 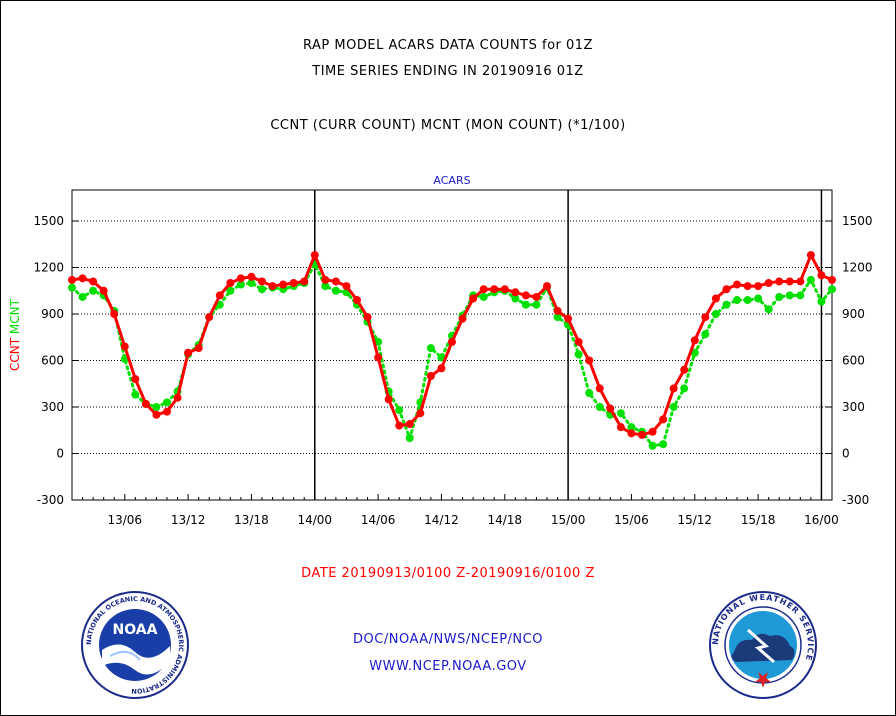 I want to click on y-tick-label-right: 0, so click(x=846, y=454).